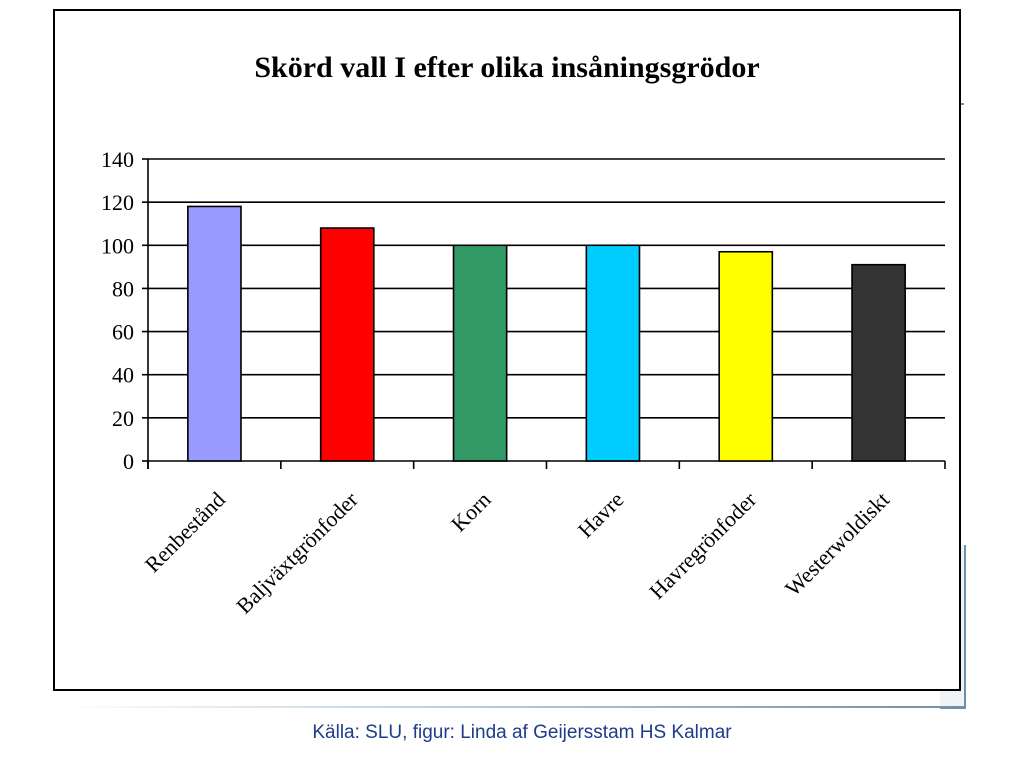  What do you see at coordinates (123, 418) in the screenshot?
I see `y-tick-label: 20` at bounding box center [123, 418].